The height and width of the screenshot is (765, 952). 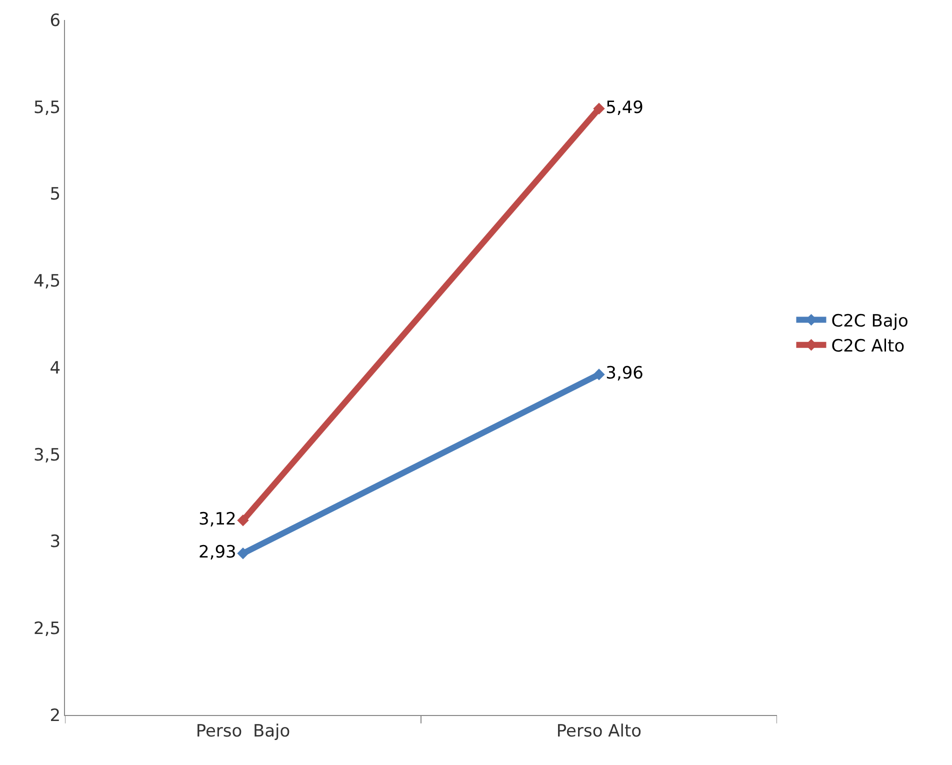 What do you see at coordinates (243, 731) in the screenshot?
I see `x-tick-label: Perso Bajo` at bounding box center [243, 731].